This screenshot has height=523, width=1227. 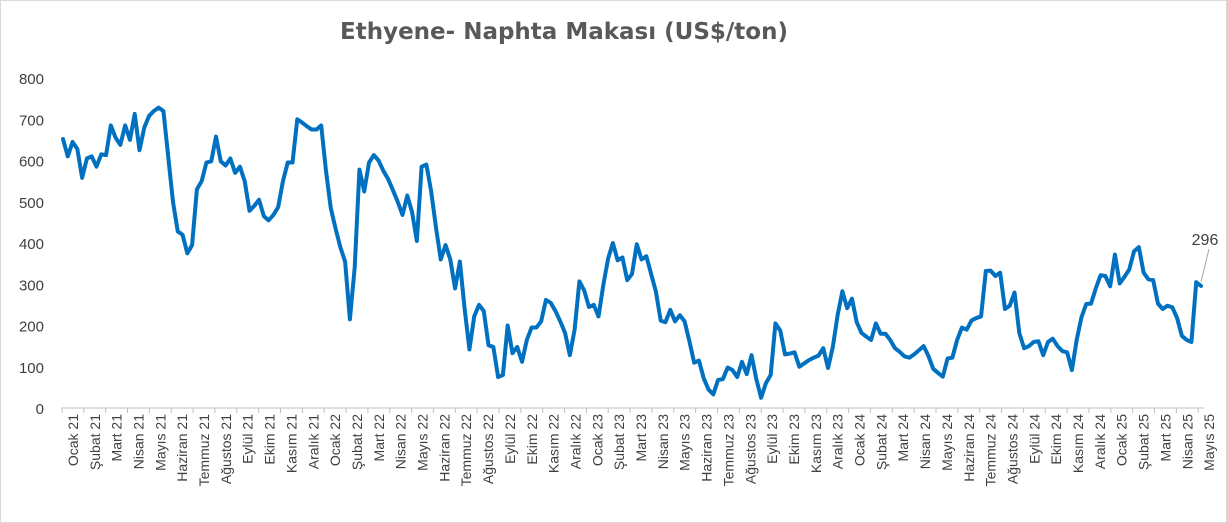 I want to click on x-tick-label: Eylül 22, so click(x=510, y=439).